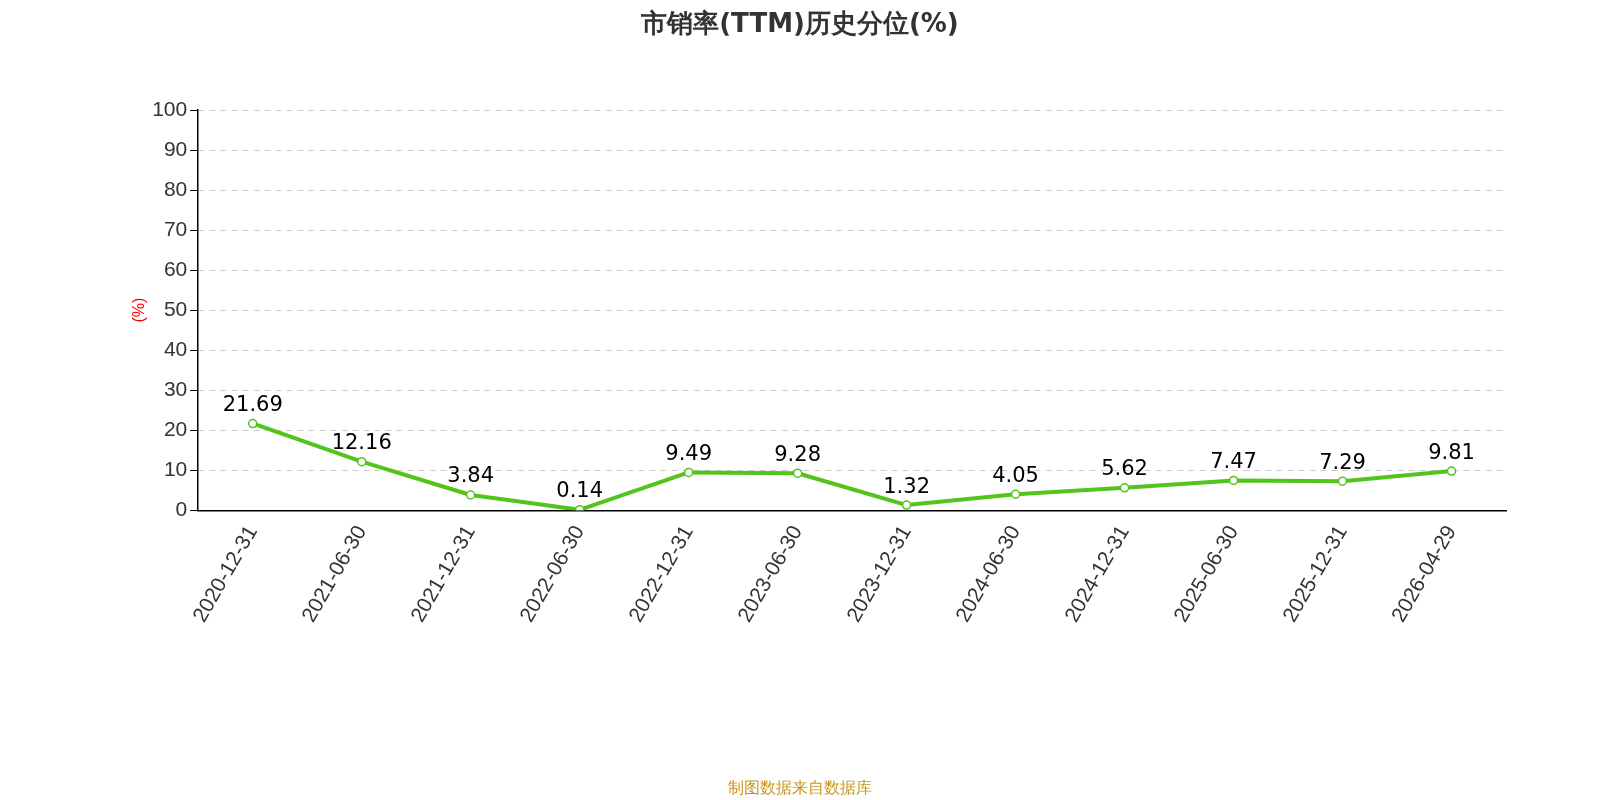 The image size is (1600, 800). Describe the element at coordinates (689, 452) in the screenshot. I see `data-label: 9.49` at that location.